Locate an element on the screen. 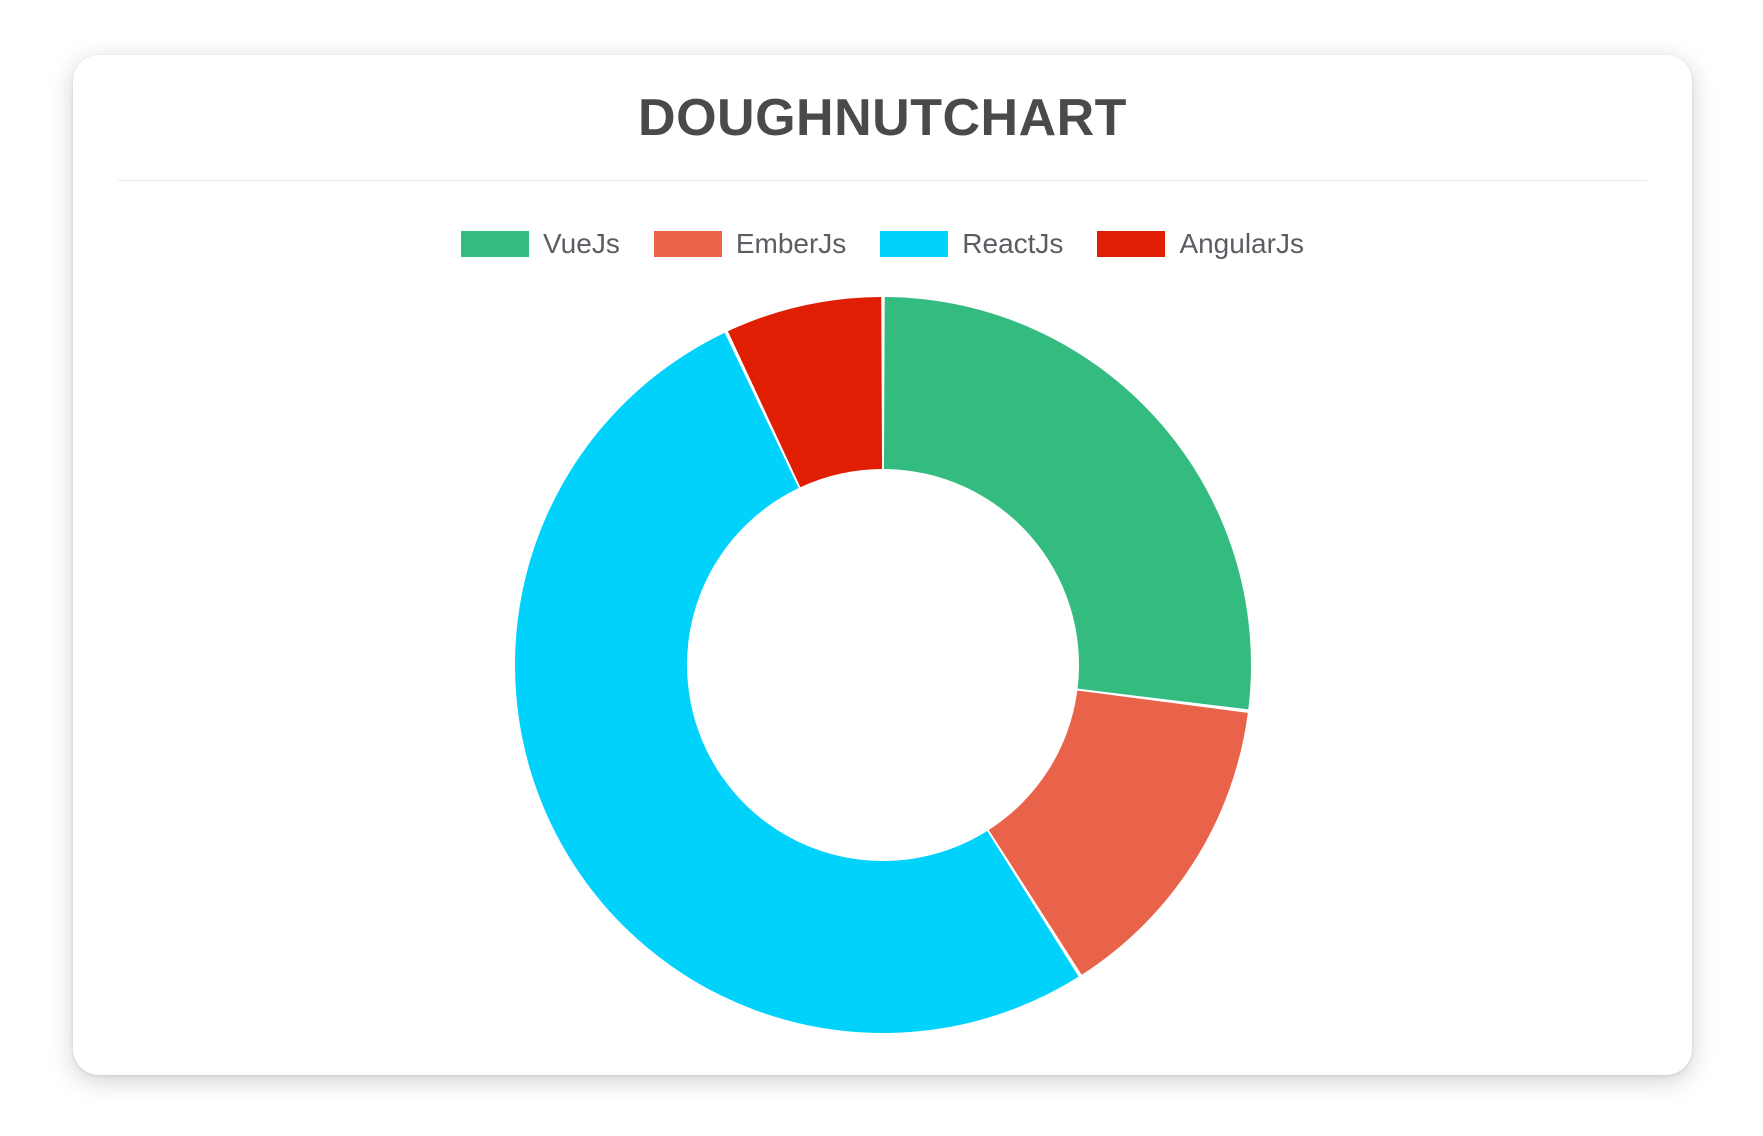 This screenshot has width=1763, height=1136. legend-item-label: VueJs is located at coordinates (581, 243).